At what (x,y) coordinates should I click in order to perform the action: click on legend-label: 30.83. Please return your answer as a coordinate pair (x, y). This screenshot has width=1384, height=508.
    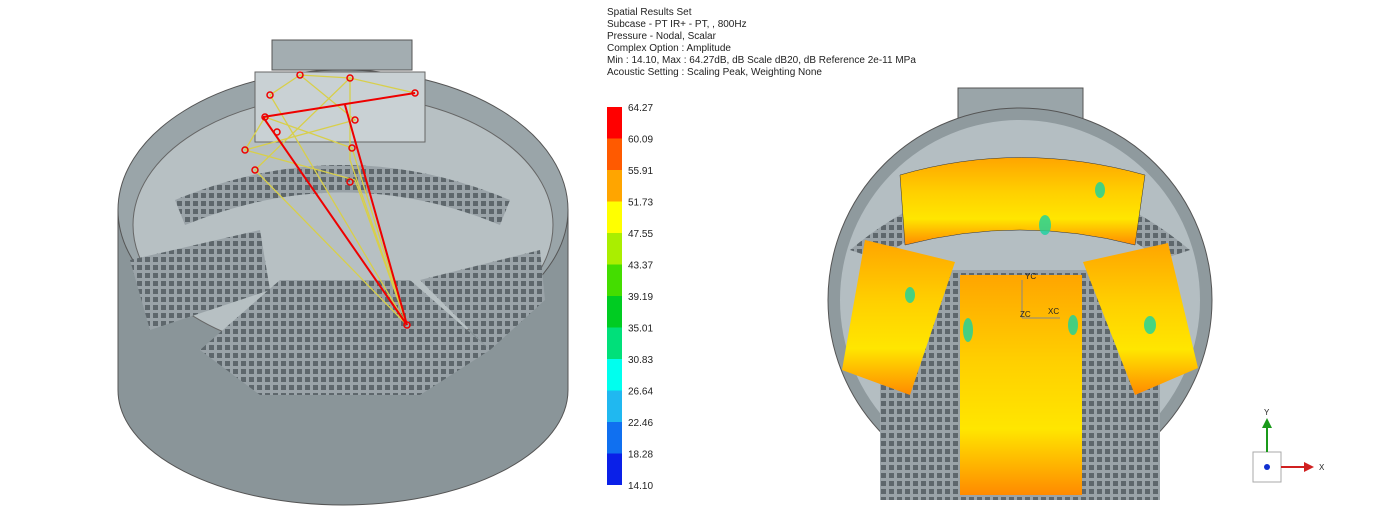
    Looking at the image, I should click on (640, 360).